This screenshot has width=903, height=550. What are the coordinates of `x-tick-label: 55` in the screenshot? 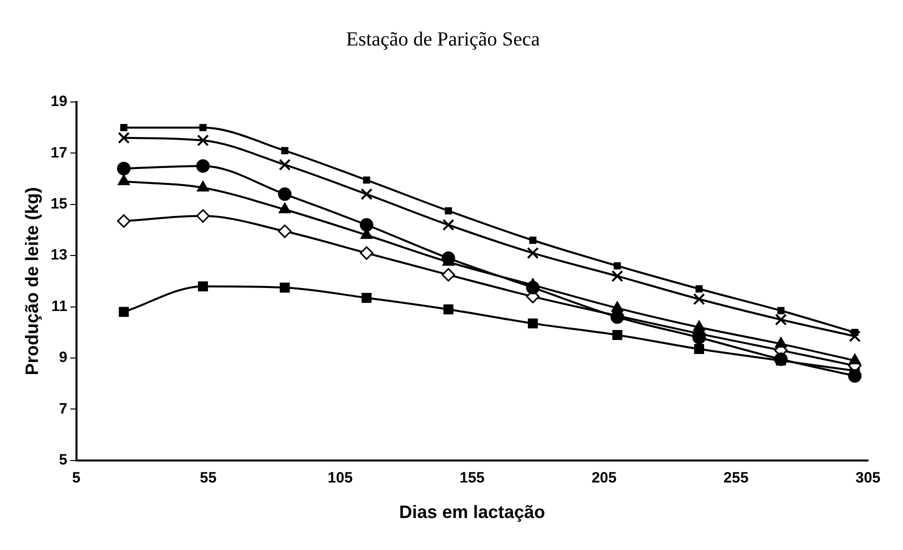 It's located at (208, 478).